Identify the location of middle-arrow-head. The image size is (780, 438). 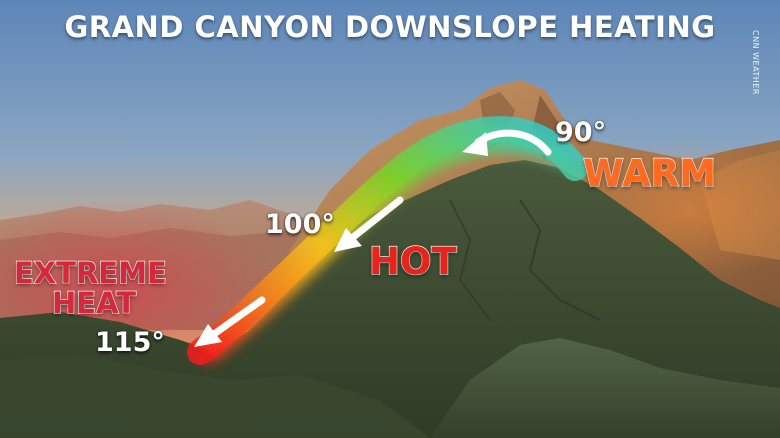
(348, 240).